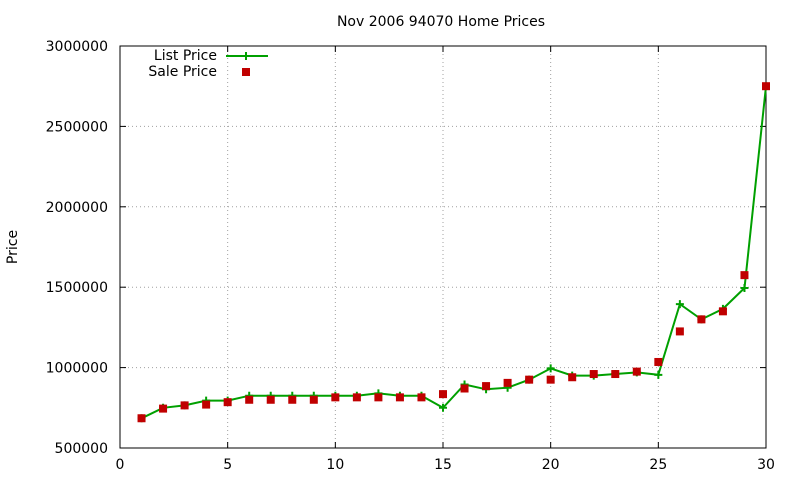  I want to click on x-tick-label: 5, so click(227, 465).